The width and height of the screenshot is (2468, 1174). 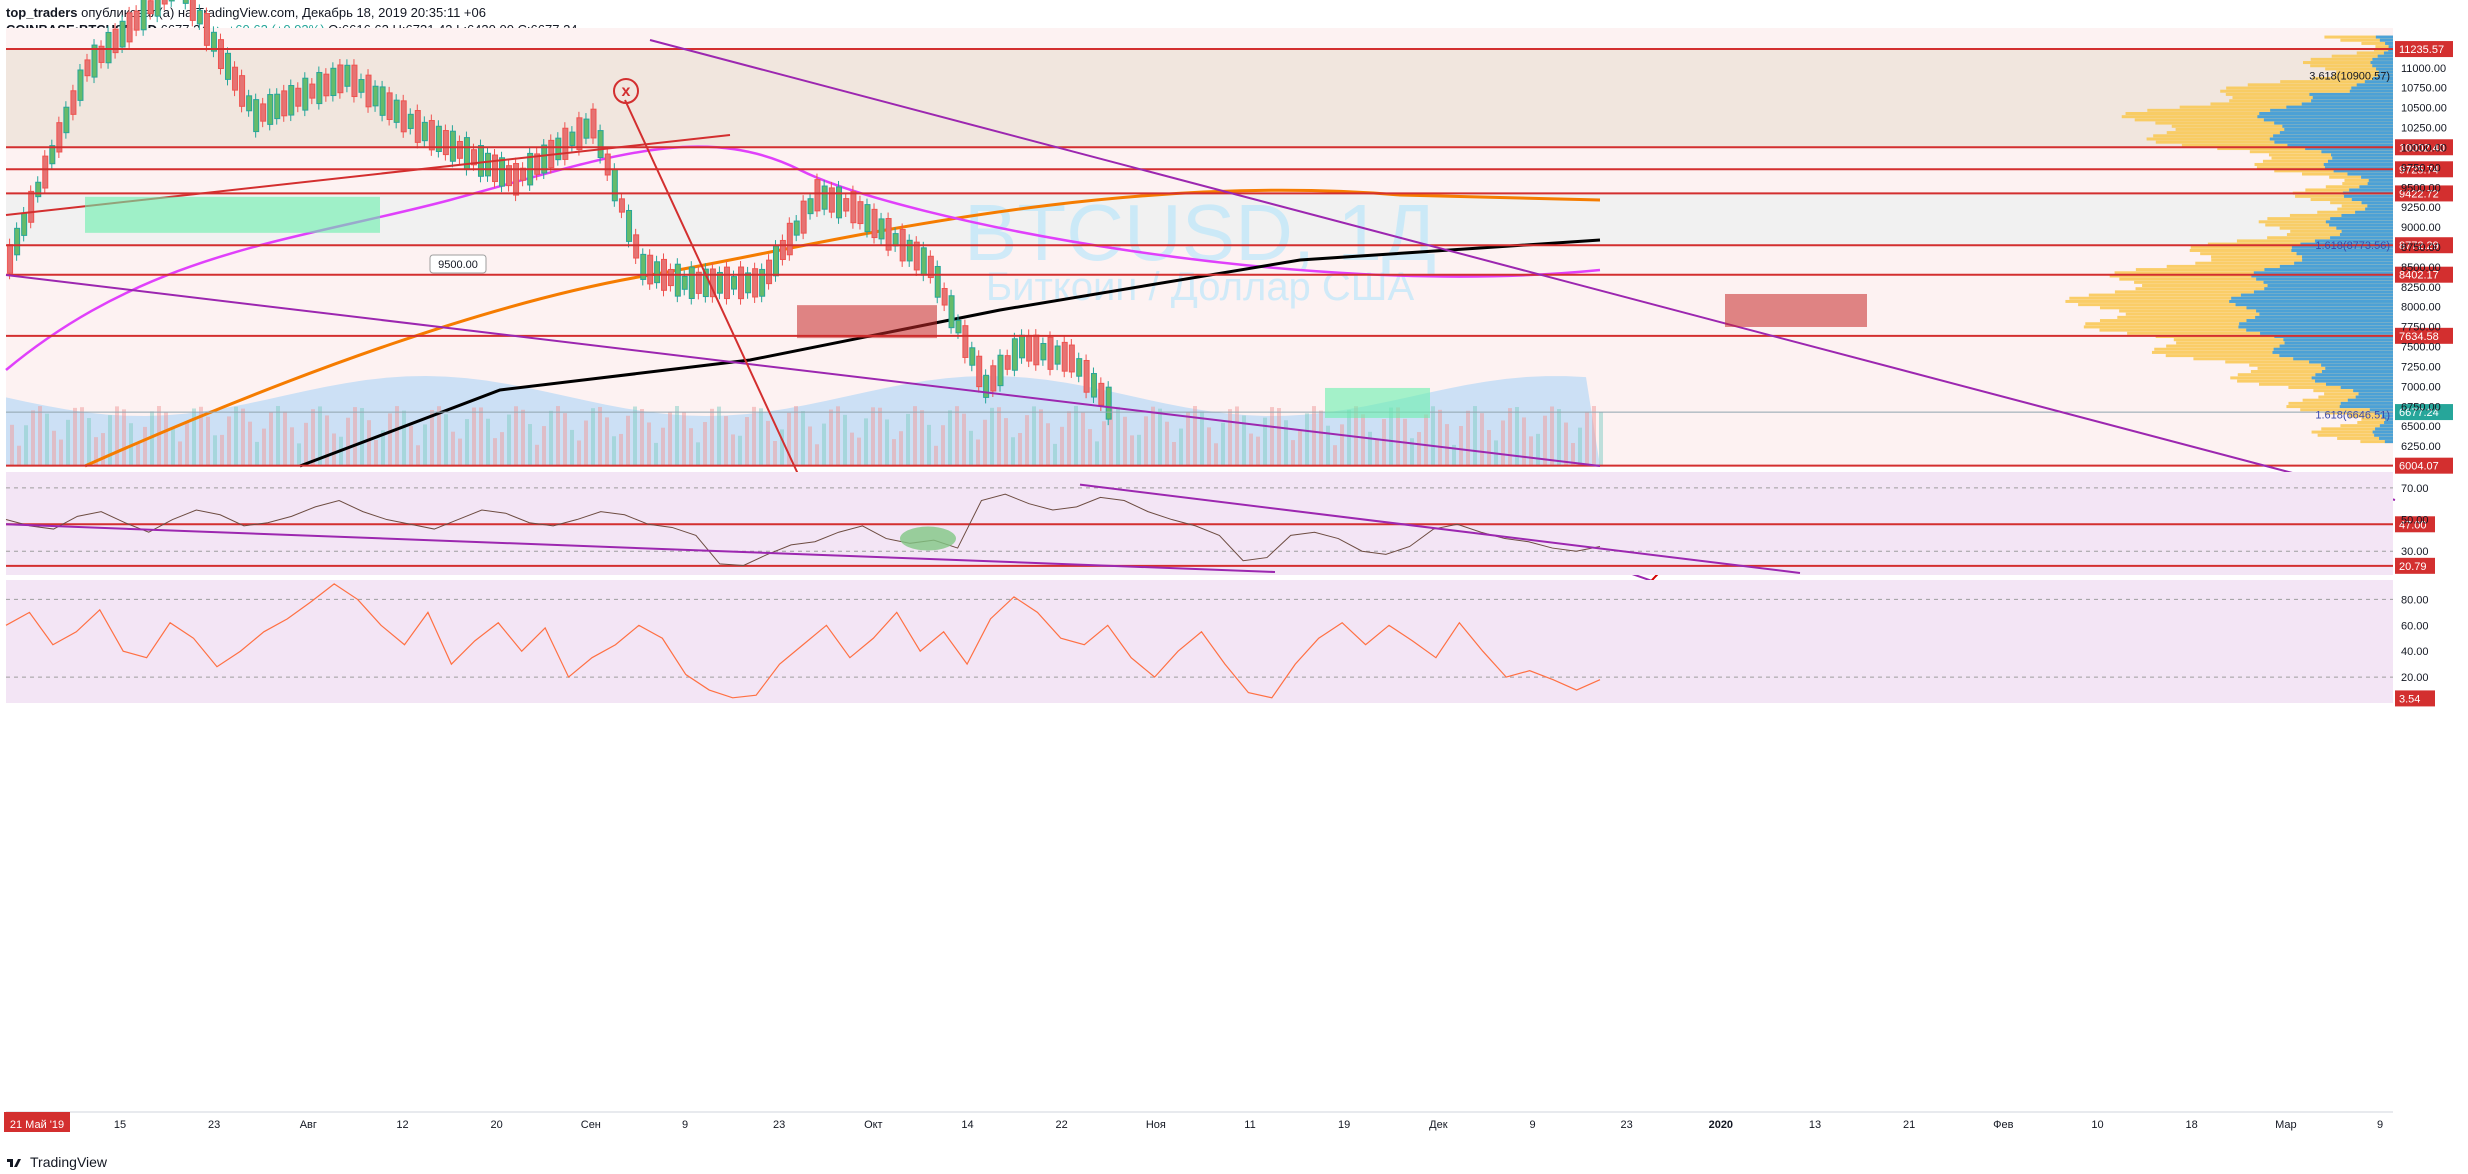 I want to click on footer-brand: TradingView, so click(x=69, y=1162).